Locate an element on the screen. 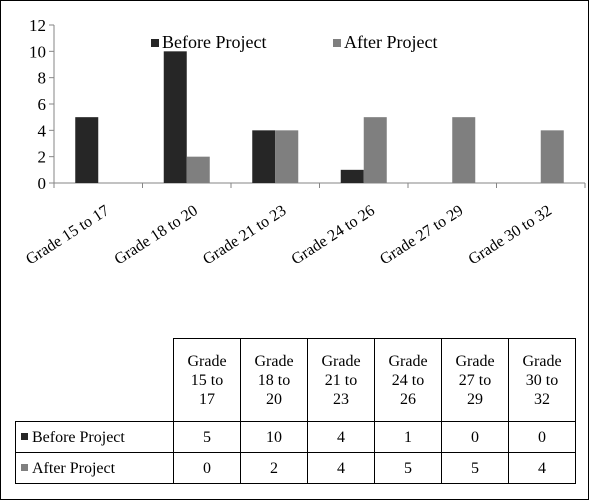 The height and width of the screenshot is (500, 589). table-header-text: 27 to is located at coordinates (475, 380).